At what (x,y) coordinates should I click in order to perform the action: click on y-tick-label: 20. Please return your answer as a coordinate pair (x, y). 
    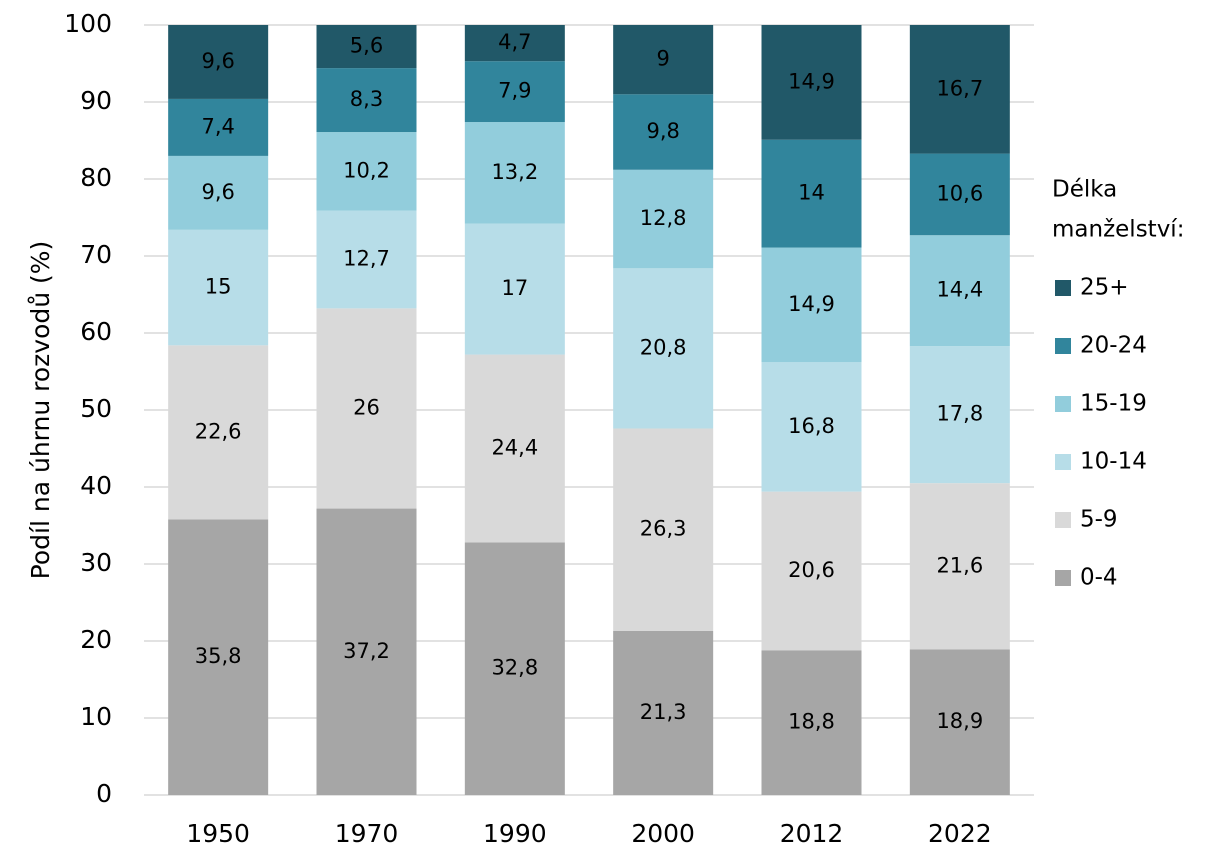
    Looking at the image, I should click on (96, 639).